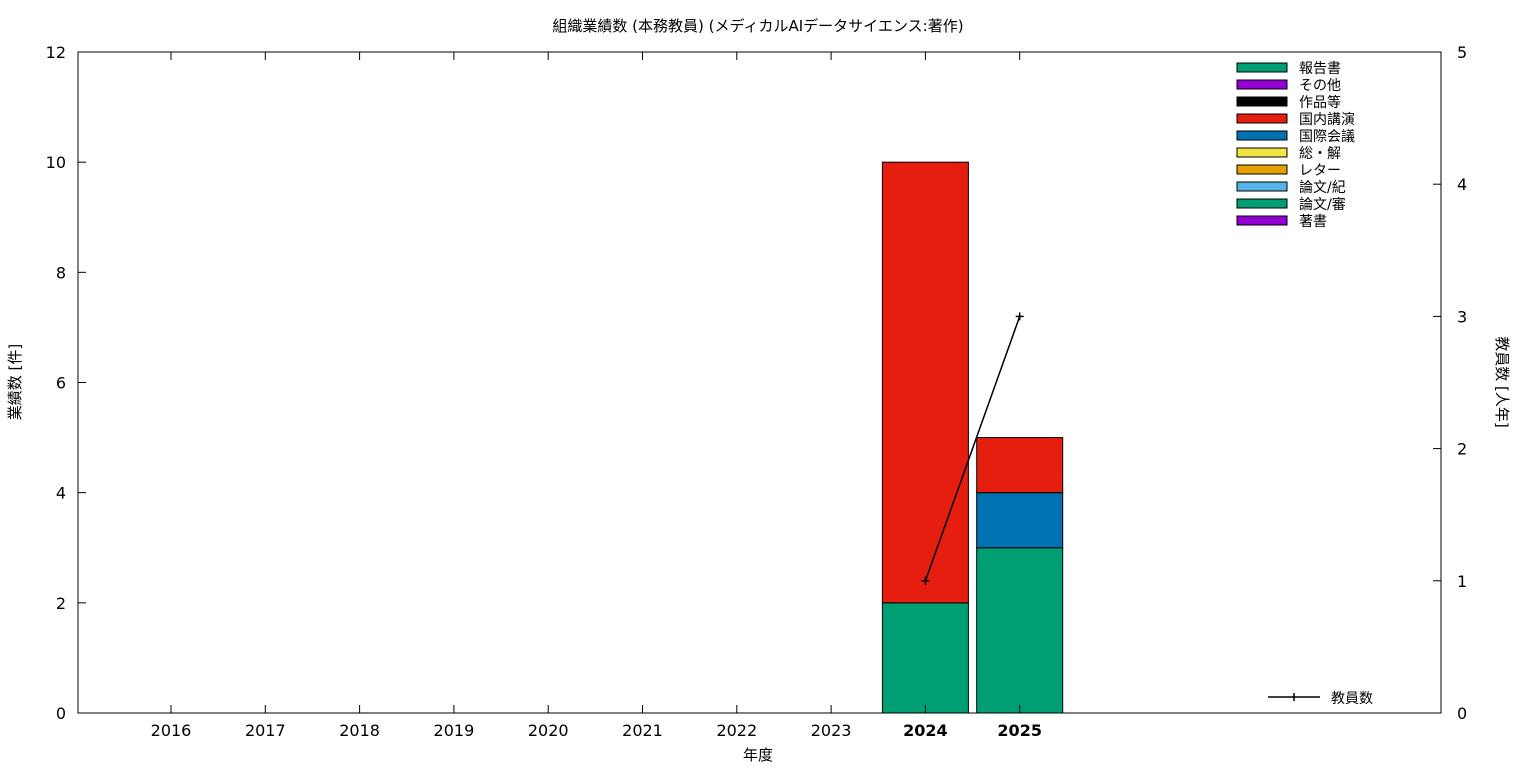 The height and width of the screenshot is (768, 1536). What do you see at coordinates (1322, 205) in the screenshot?
I see `legend-label: 論文/審` at bounding box center [1322, 205].